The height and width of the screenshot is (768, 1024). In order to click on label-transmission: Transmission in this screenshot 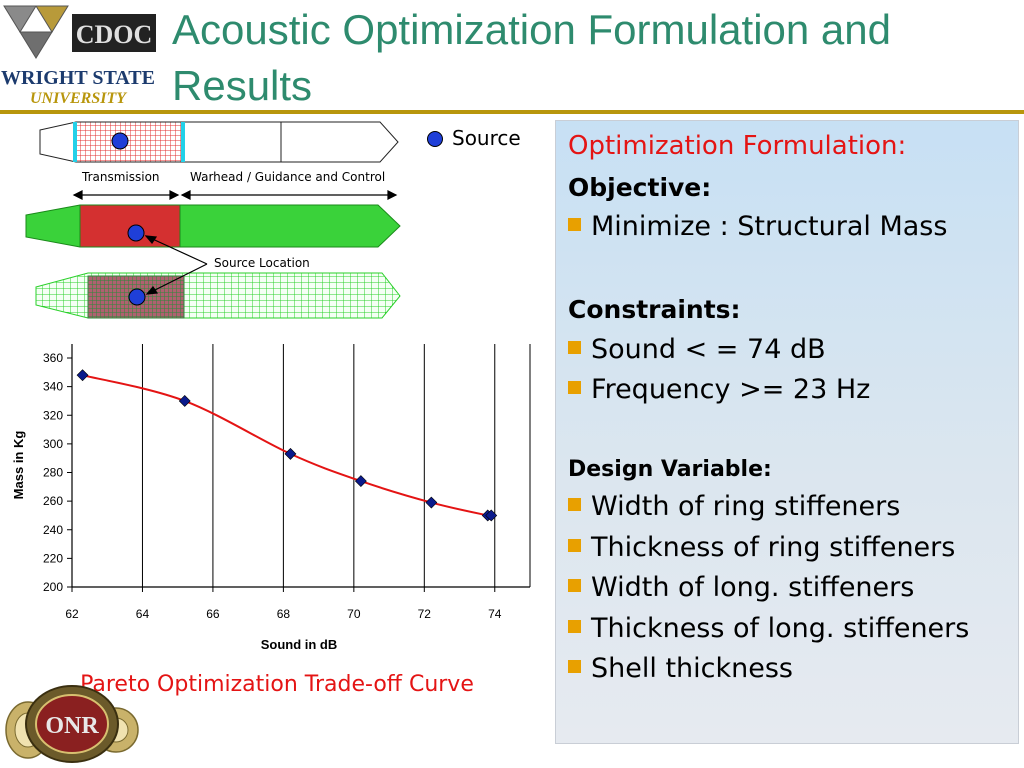, I will do `click(121, 177)`.